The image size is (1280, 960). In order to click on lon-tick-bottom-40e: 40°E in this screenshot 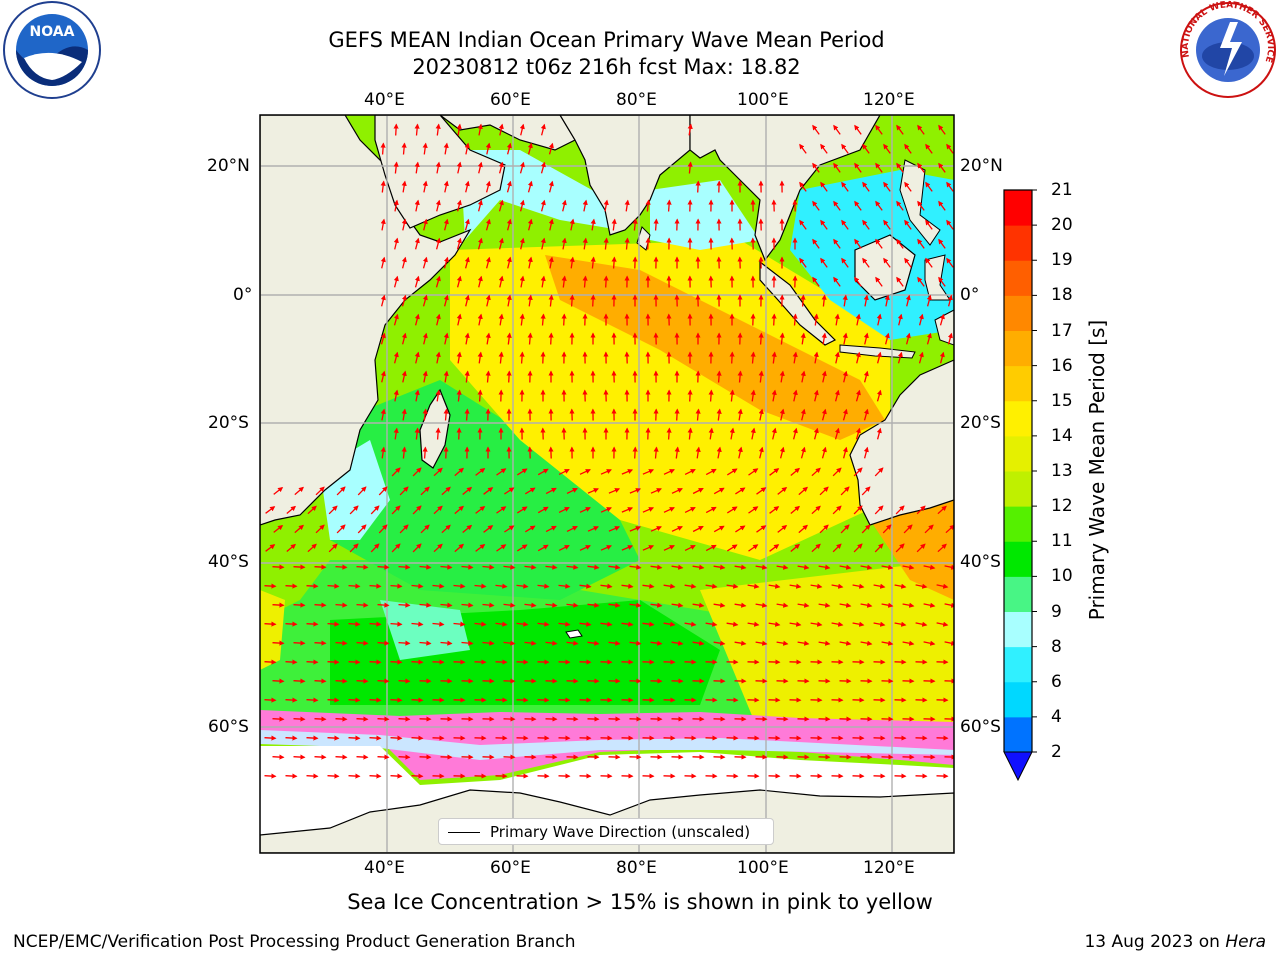, I will do `click(384, 868)`.